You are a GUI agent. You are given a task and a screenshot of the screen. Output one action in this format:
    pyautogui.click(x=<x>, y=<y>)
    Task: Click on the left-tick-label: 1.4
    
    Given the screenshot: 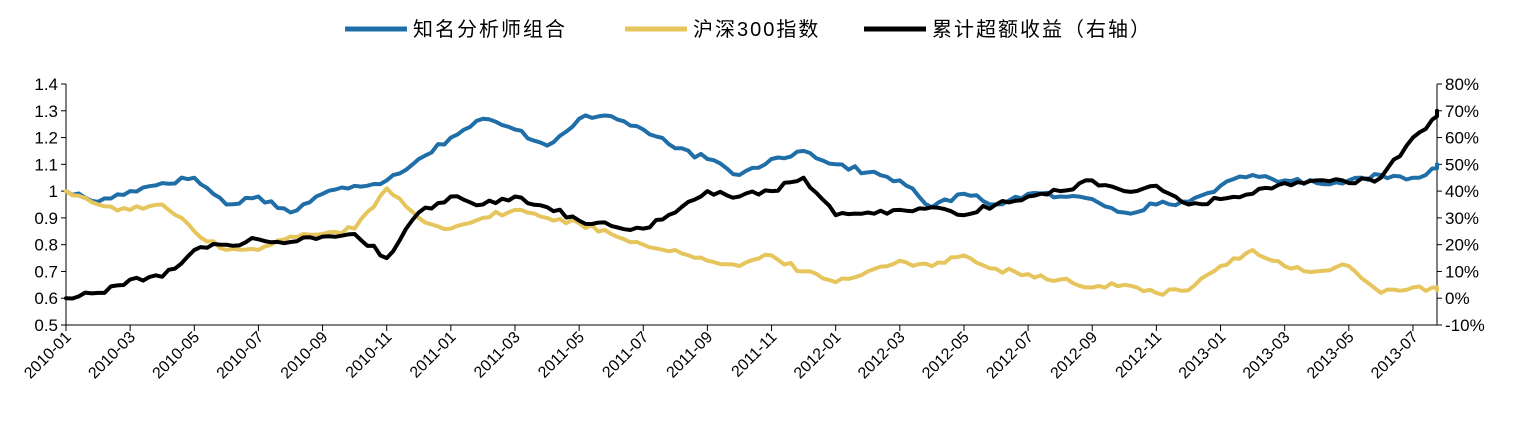 What is the action you would take?
    pyautogui.click(x=46, y=84)
    